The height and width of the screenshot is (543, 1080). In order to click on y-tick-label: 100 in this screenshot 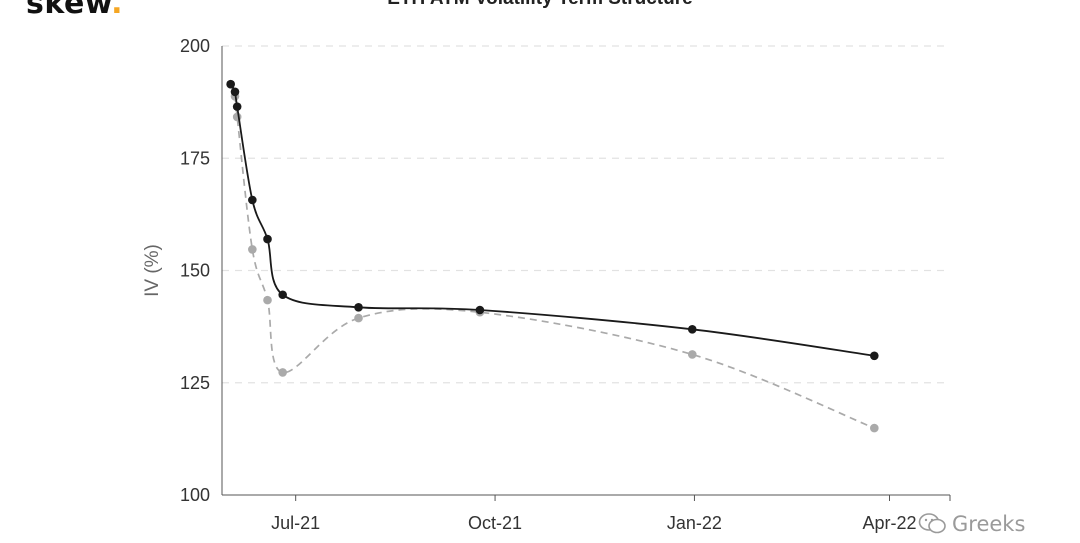, I will do `click(195, 495)`.